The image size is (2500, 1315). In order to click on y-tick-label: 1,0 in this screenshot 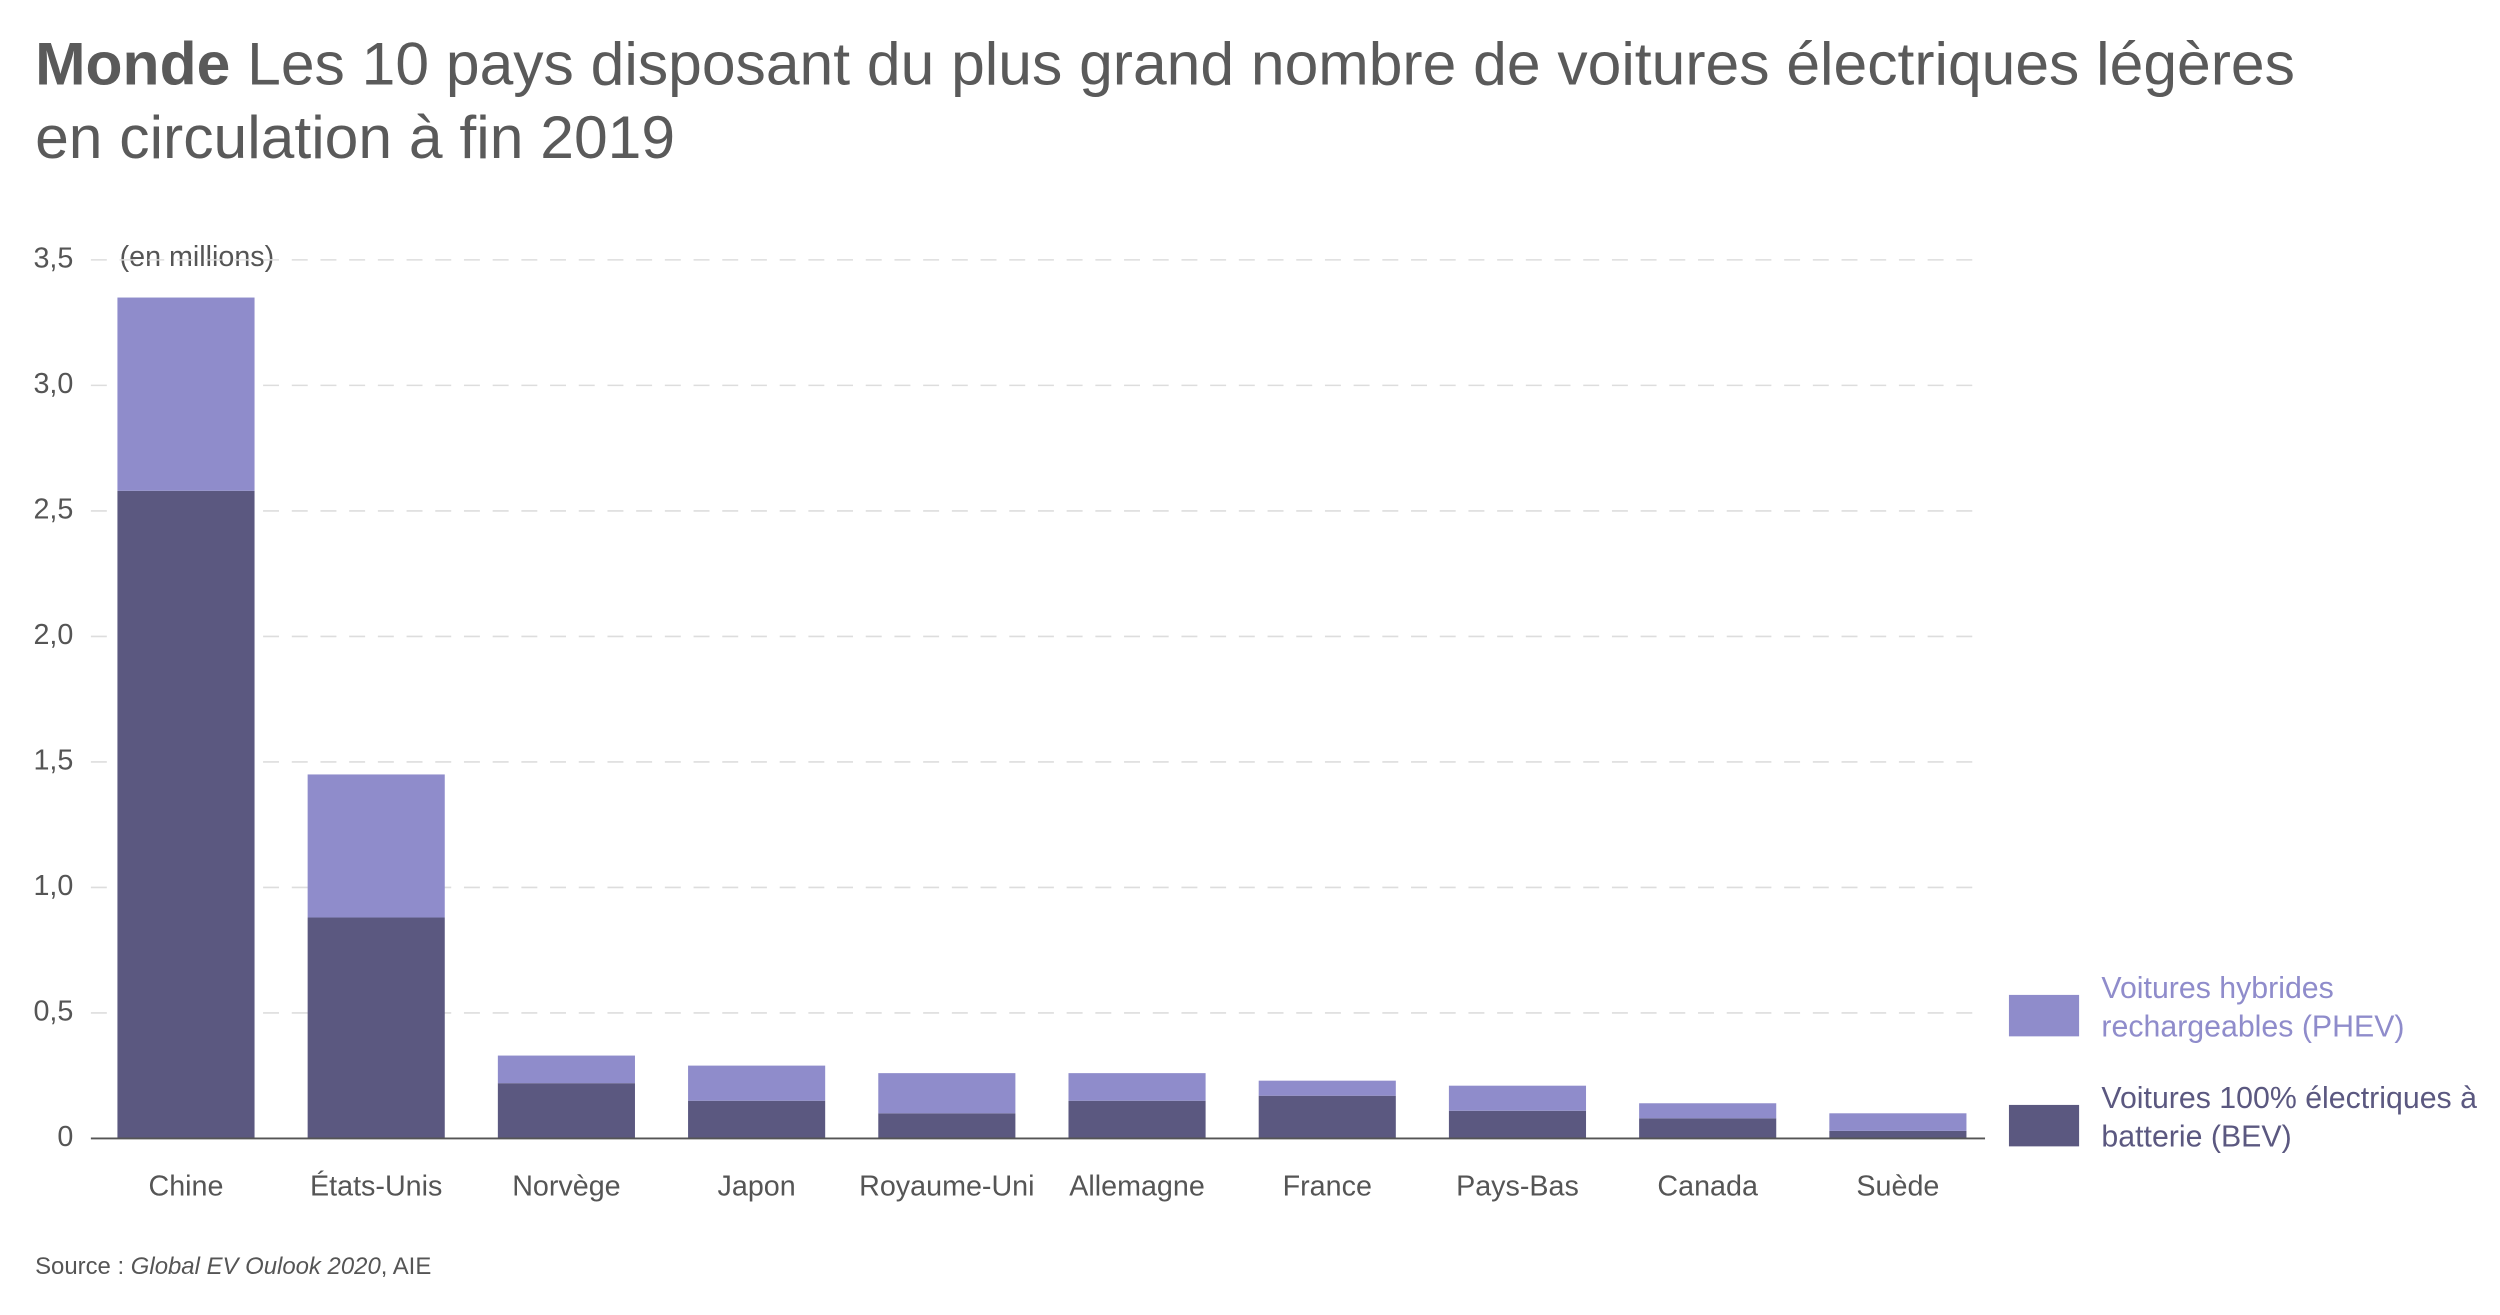, I will do `click(53, 886)`.